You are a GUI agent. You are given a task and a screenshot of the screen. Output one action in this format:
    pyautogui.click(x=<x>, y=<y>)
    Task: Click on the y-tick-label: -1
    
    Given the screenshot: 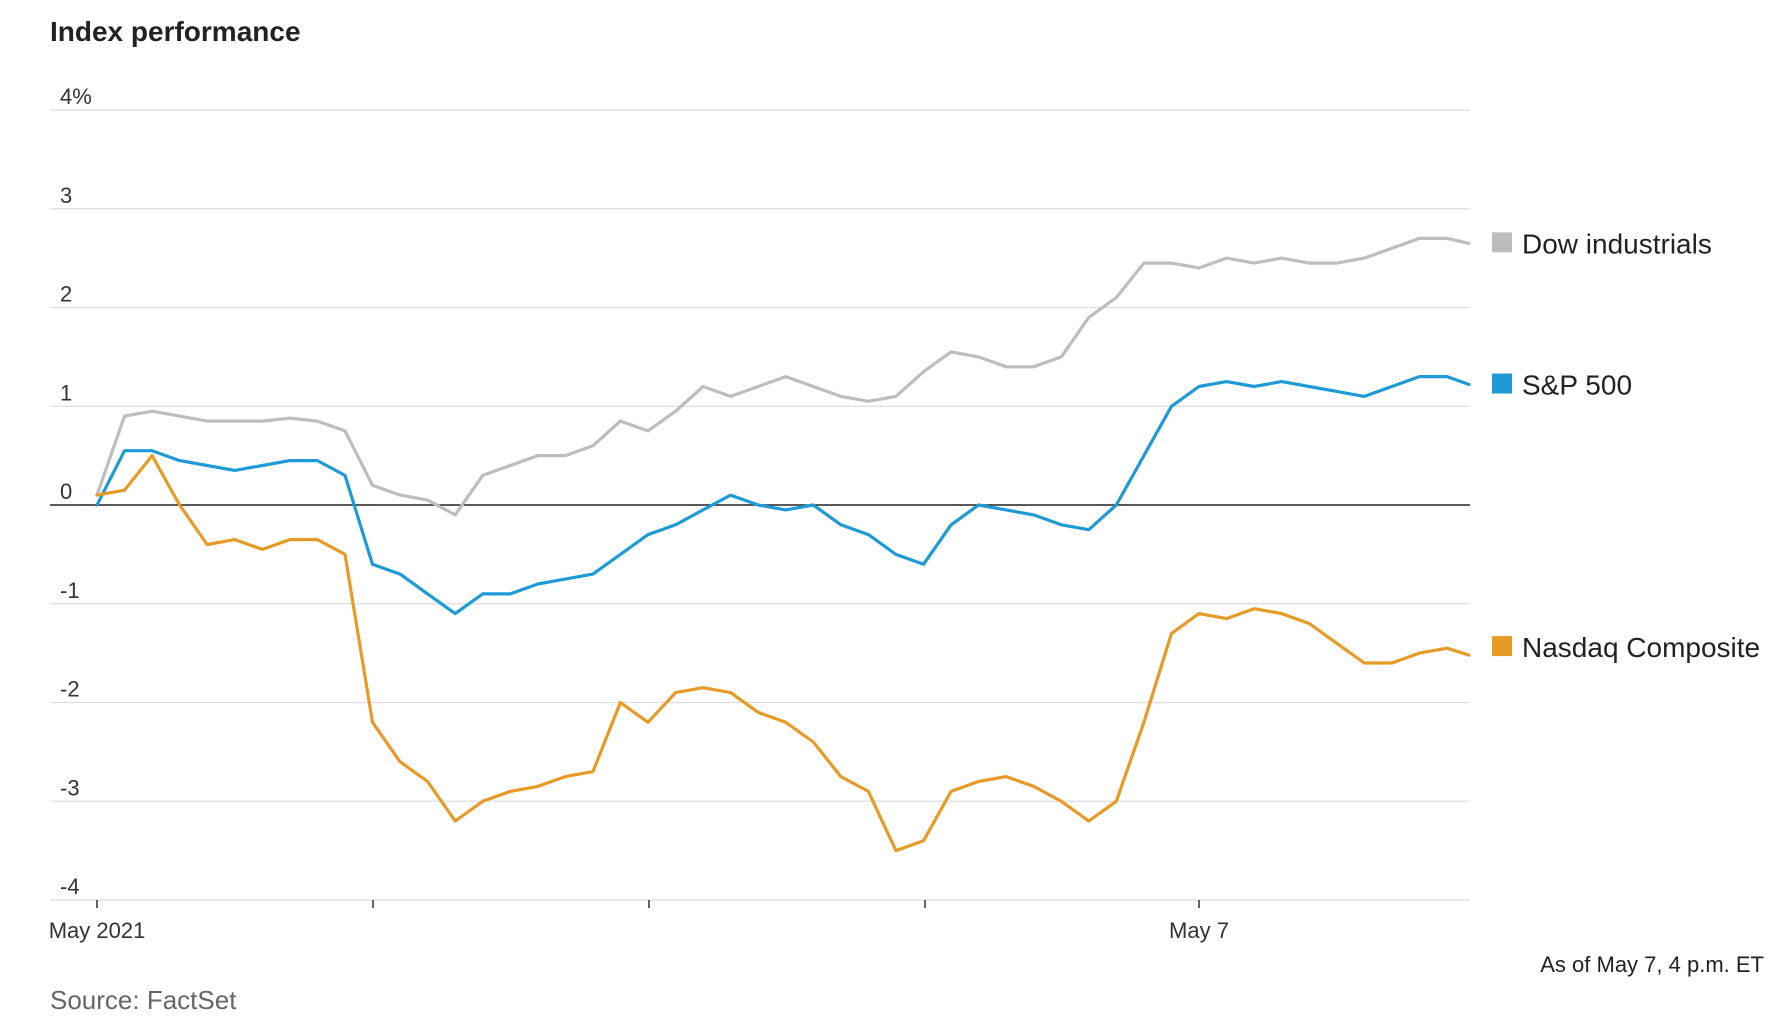 What is the action you would take?
    pyautogui.click(x=70, y=590)
    